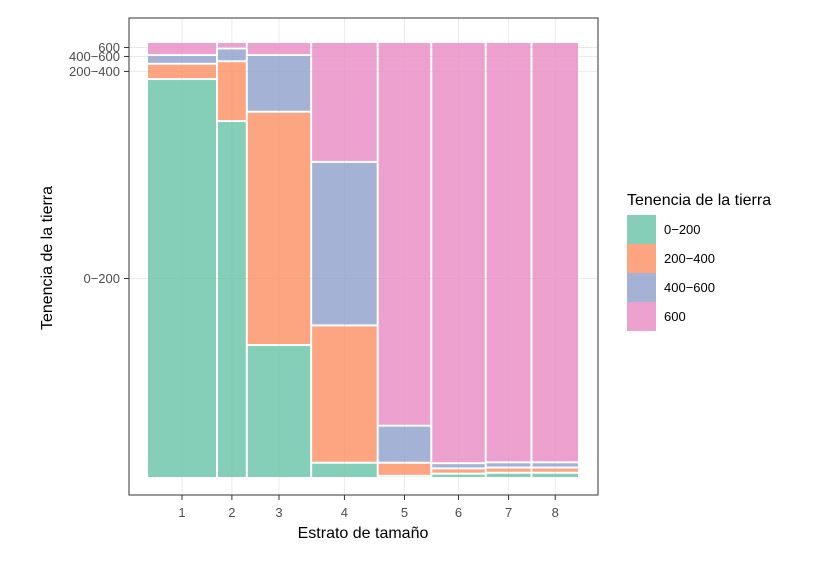 Image resolution: width=835 pixels, height=561 pixels. Describe the element at coordinates (368, 507) in the screenshot. I see `x-axis-ticks: 1 2 3 4 5 6 7 8` at that location.